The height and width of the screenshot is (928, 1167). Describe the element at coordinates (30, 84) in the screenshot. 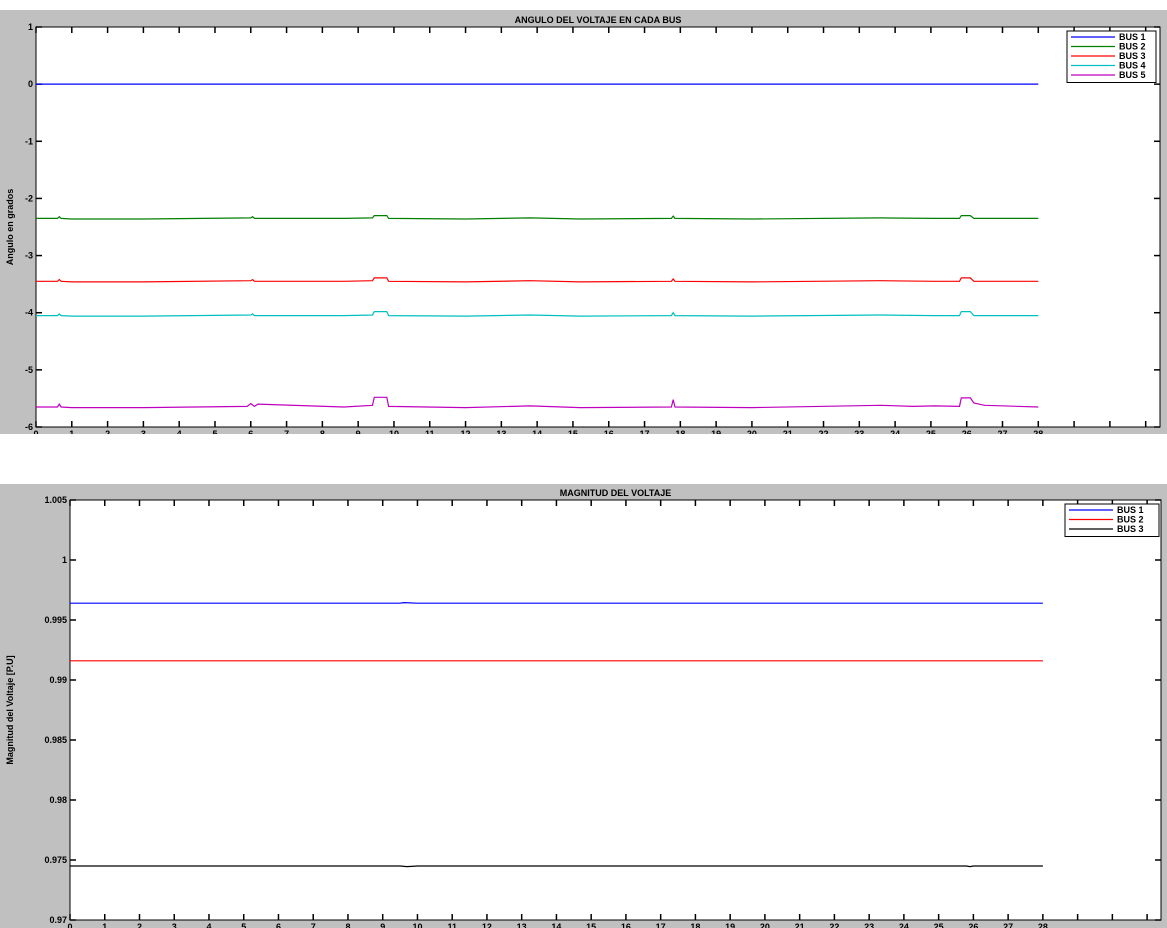

I see `y-tick-label: 0` at that location.